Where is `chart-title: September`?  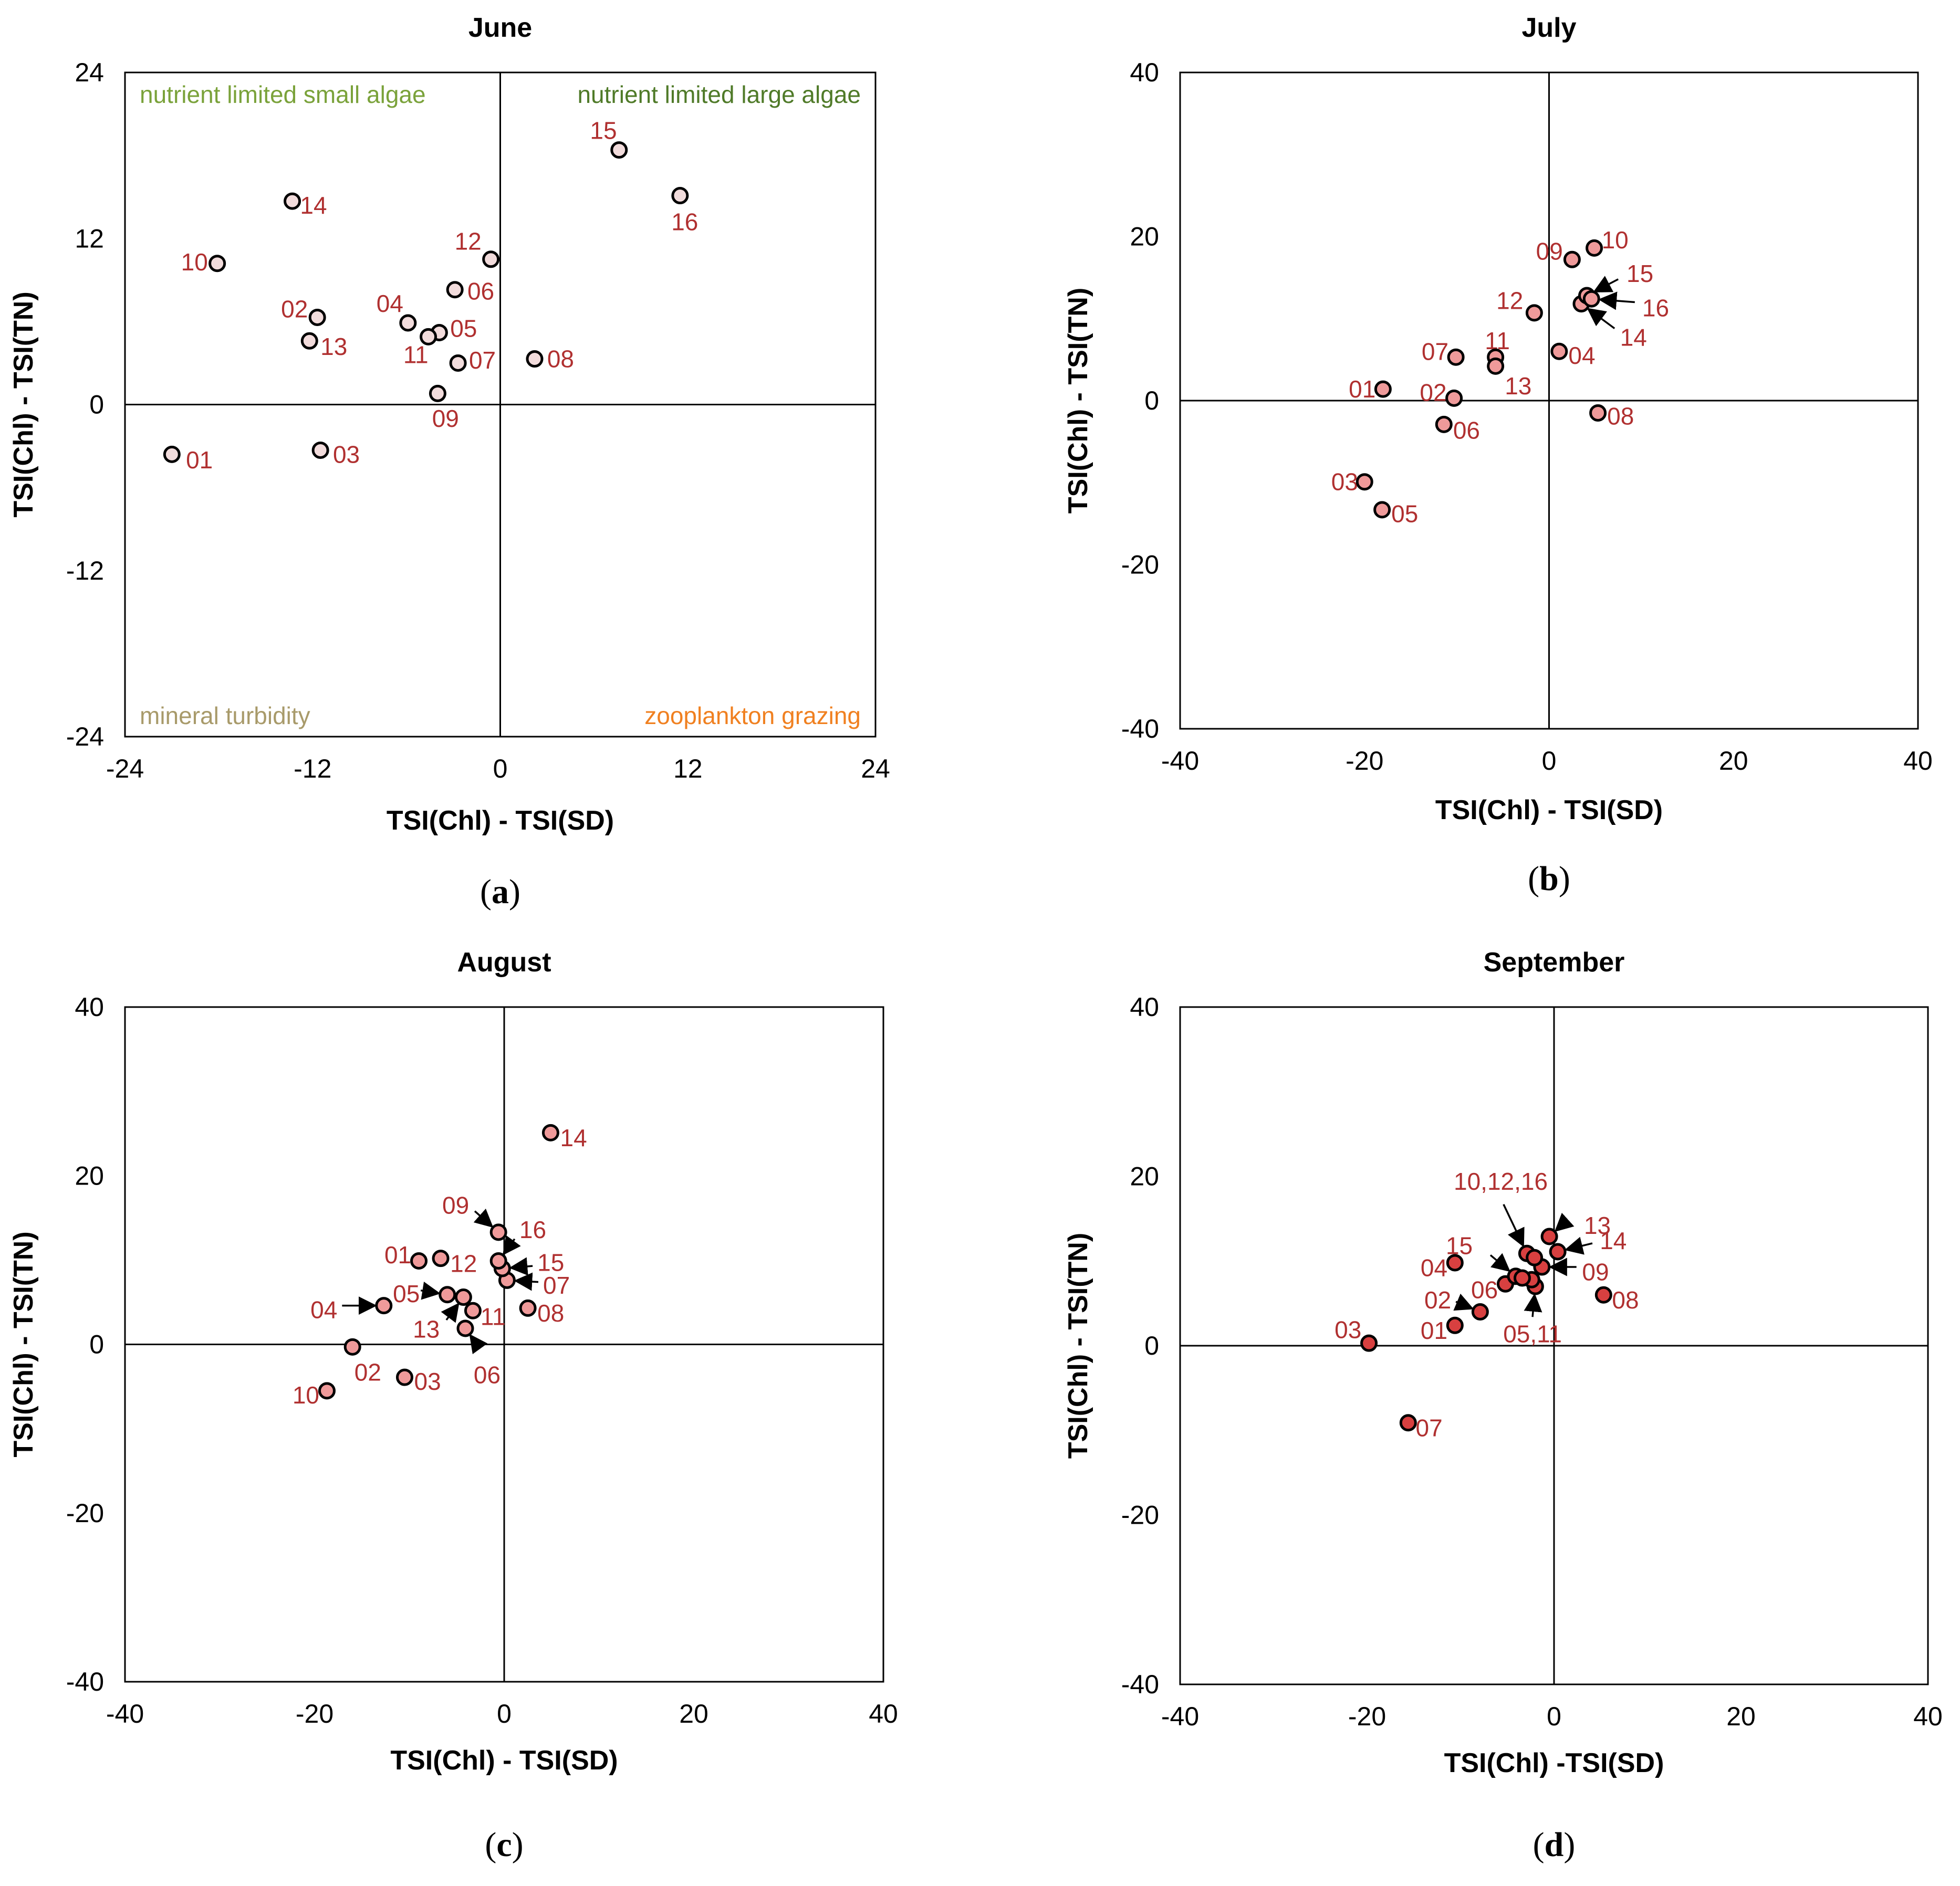 chart-title: September is located at coordinates (1555, 962).